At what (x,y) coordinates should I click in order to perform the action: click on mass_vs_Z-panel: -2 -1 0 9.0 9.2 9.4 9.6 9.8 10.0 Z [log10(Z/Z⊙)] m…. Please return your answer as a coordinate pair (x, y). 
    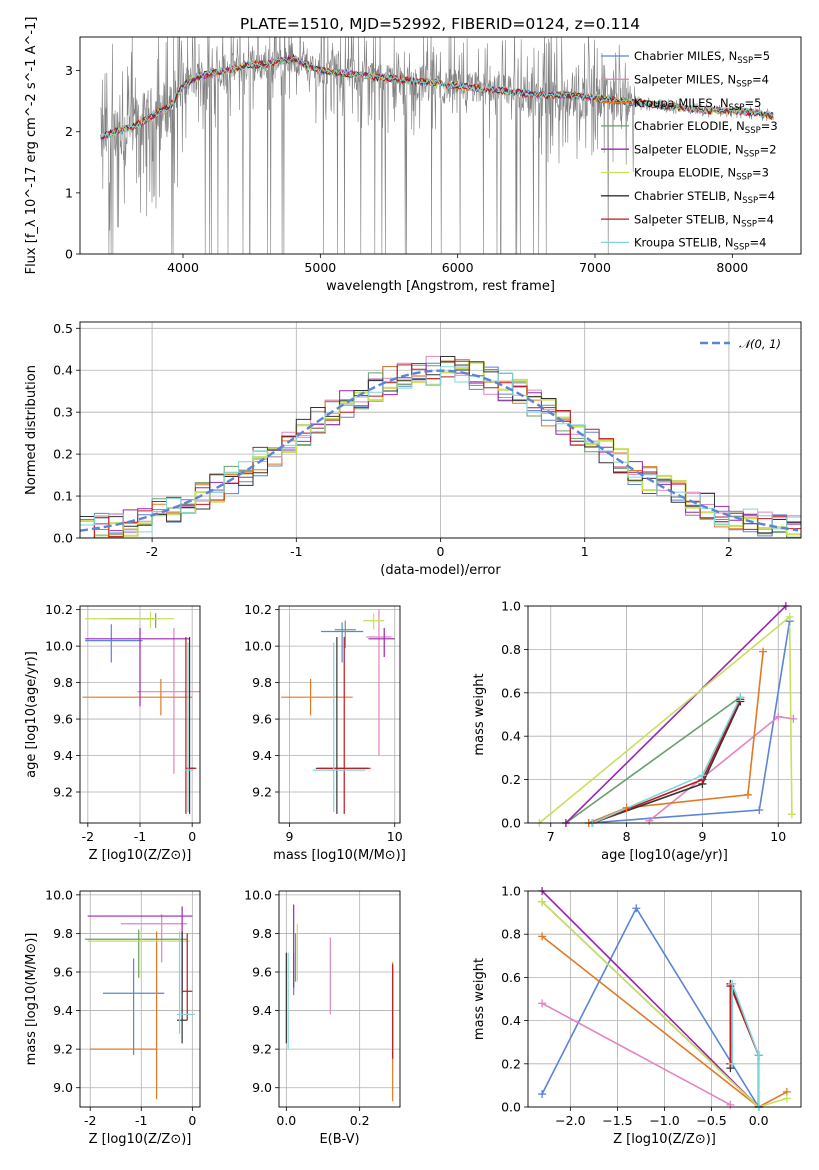
    Looking at the image, I should click on (112, 1017).